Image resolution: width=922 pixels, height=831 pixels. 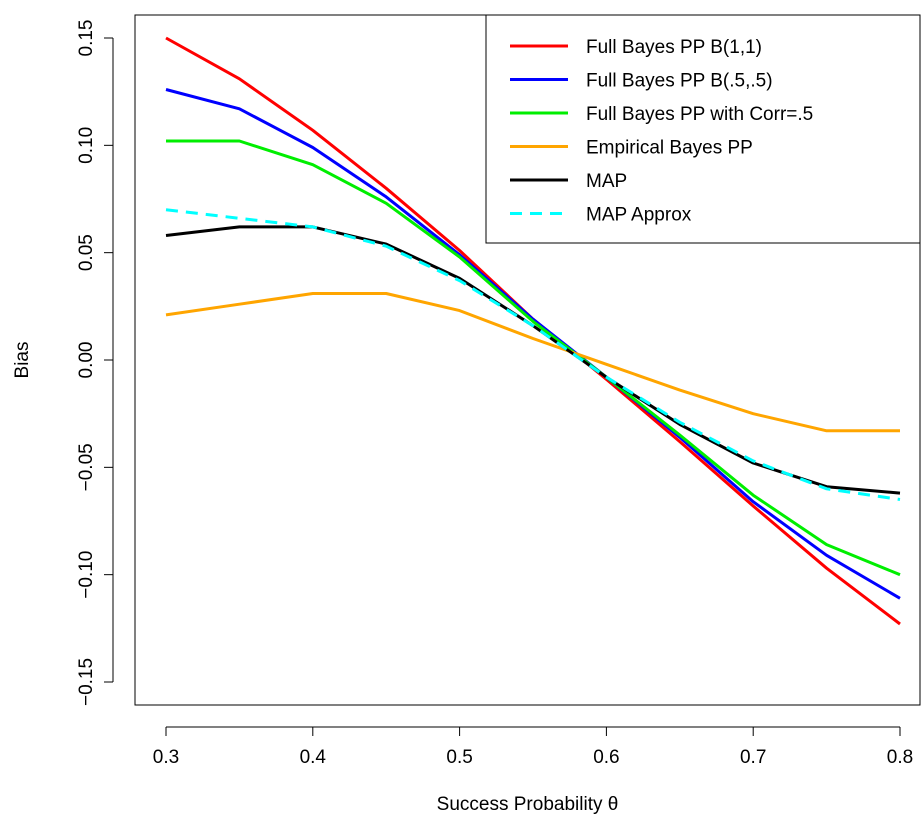 I want to click on y-axis: −0.15 −0.10 −0.05 0.00 0.05 0.10 0.15, so click(x=95, y=363).